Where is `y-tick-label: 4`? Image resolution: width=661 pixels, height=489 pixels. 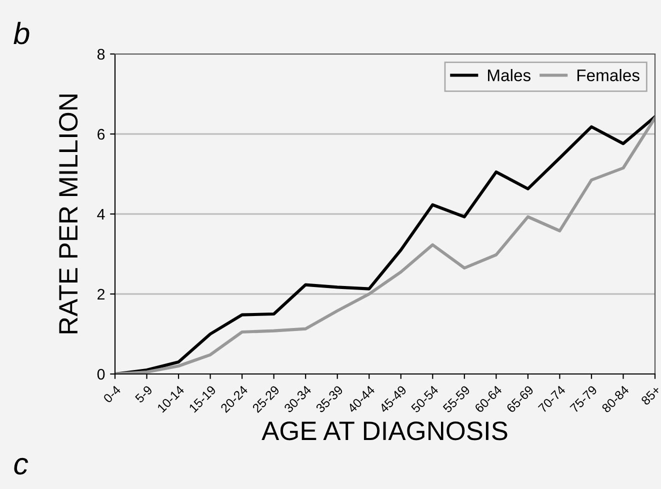 y-tick-label: 4 is located at coordinates (101, 214).